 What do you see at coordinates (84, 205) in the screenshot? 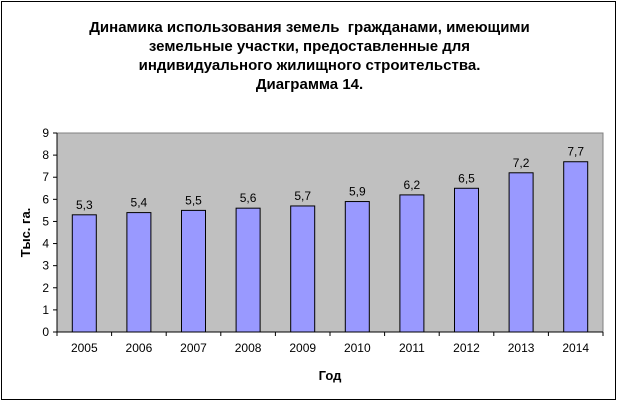
I see `value-label-2005: 5,3` at bounding box center [84, 205].